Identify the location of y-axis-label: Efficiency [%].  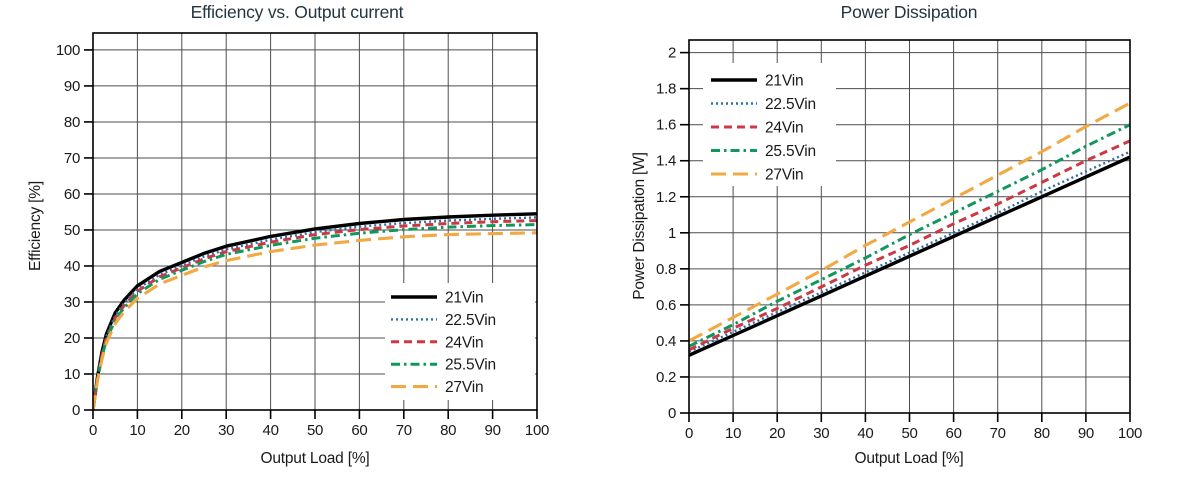
(35, 226).